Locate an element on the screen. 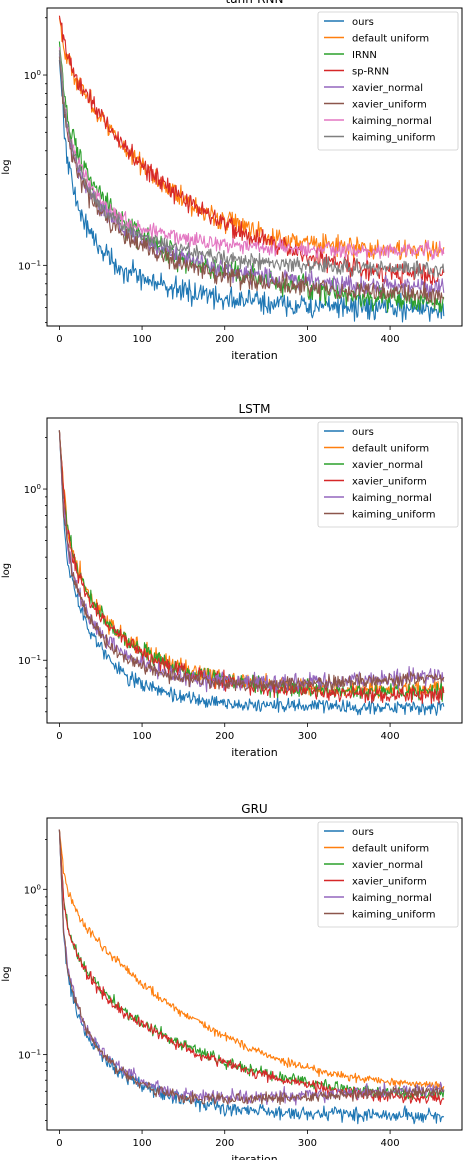  legend-label: IRNN is located at coordinates (364, 55).